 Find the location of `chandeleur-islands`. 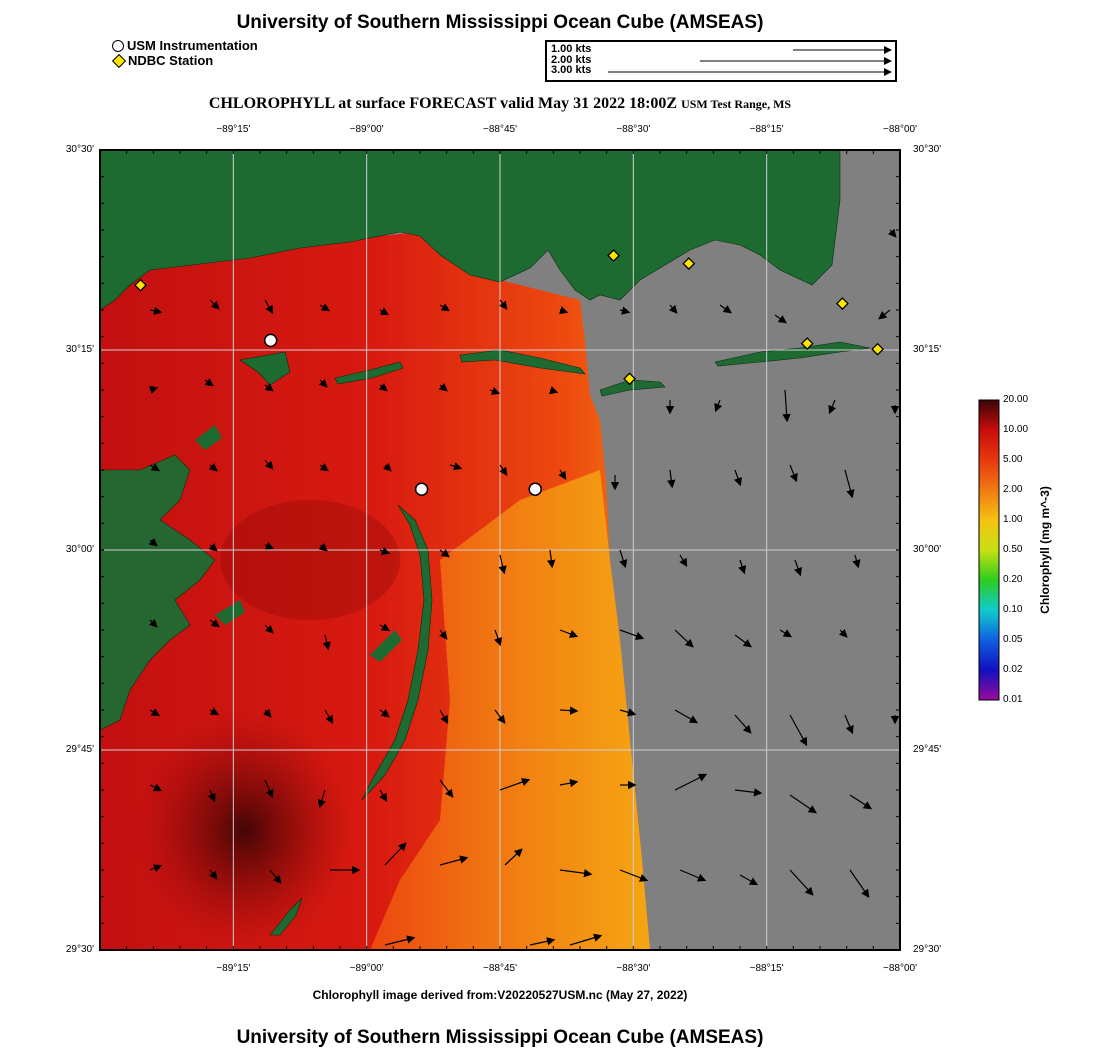

chandeleur-islands is located at coordinates (397, 652).